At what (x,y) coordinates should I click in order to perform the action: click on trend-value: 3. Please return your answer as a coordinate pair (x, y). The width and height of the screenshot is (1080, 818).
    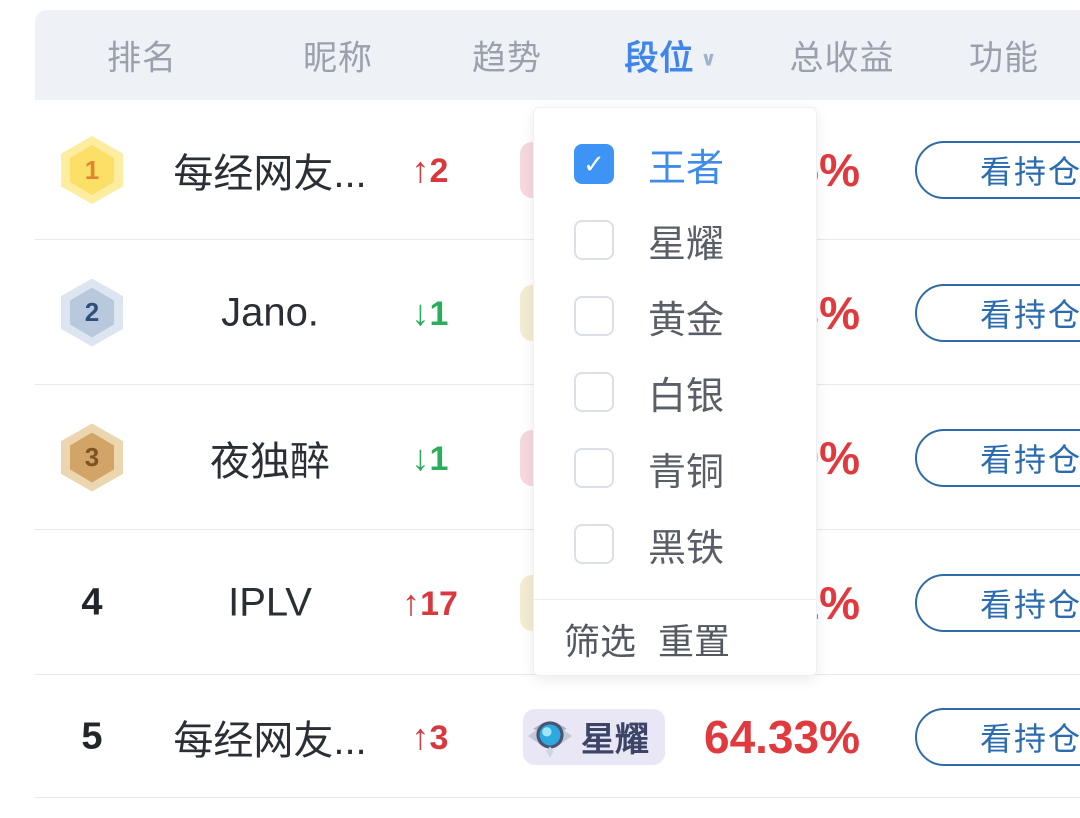
    Looking at the image, I should click on (439, 737).